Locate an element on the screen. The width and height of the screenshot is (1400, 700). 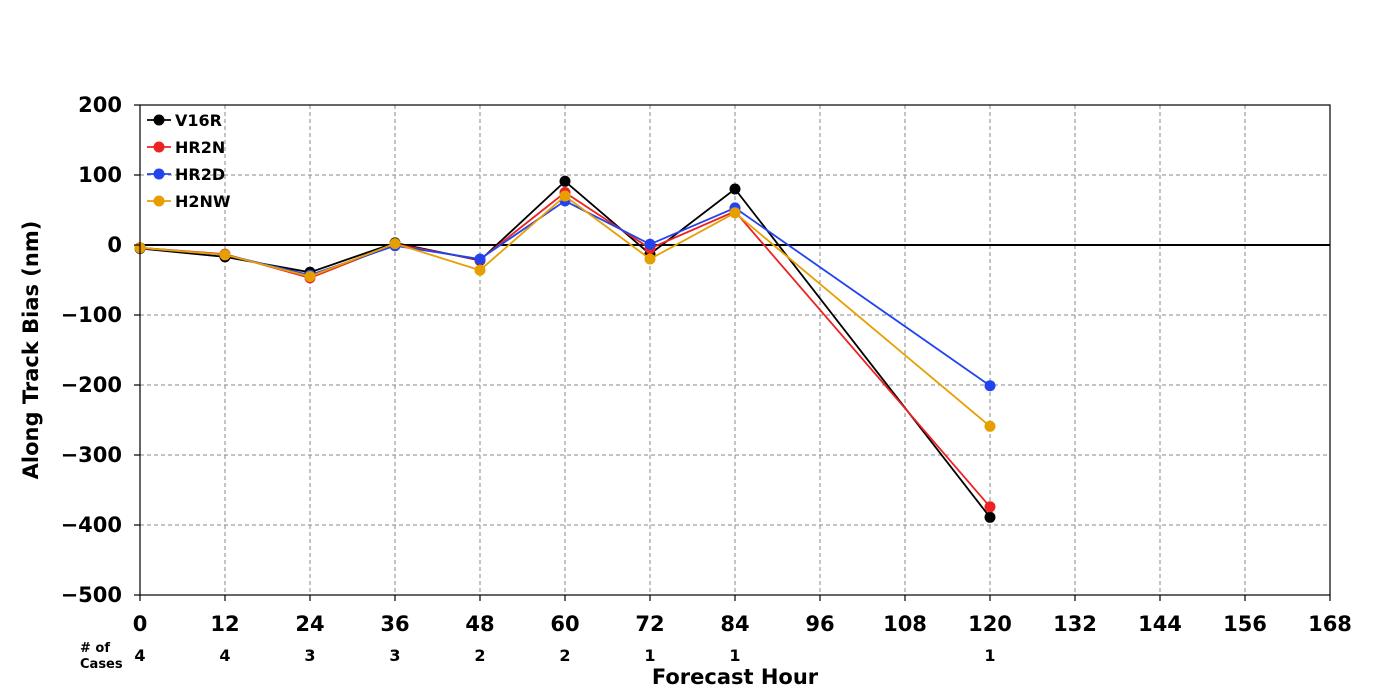
legend-item-h2nw: H2NW is located at coordinates (189, 201).